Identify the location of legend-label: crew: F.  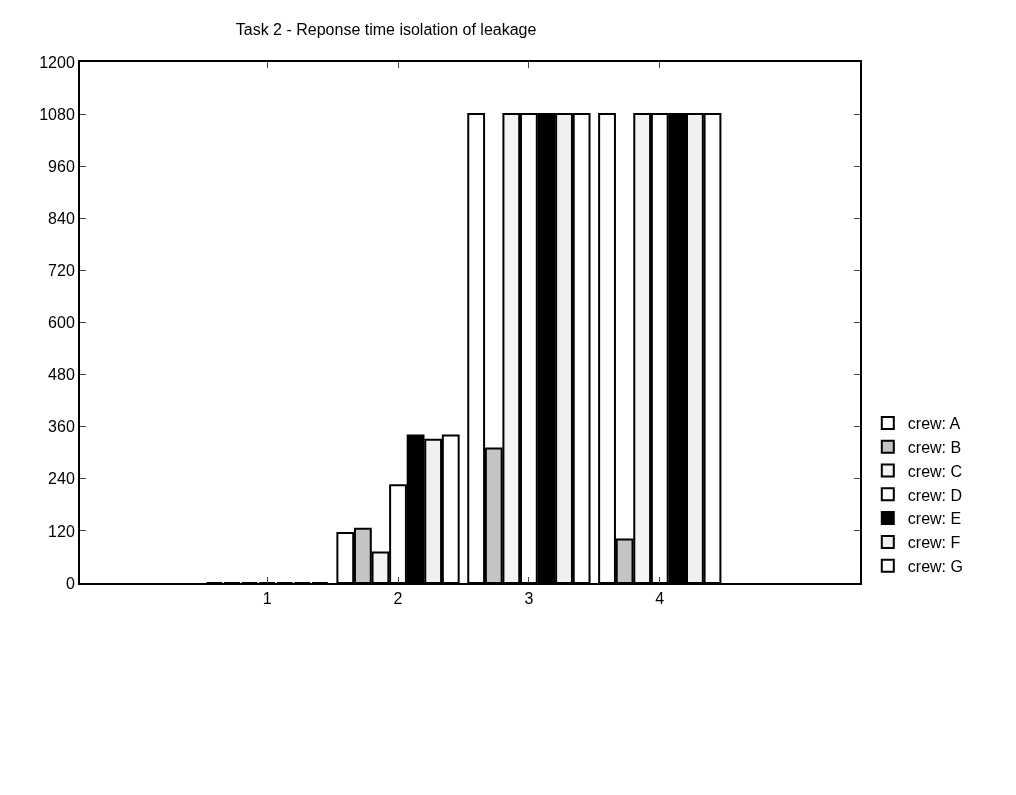
(934, 543).